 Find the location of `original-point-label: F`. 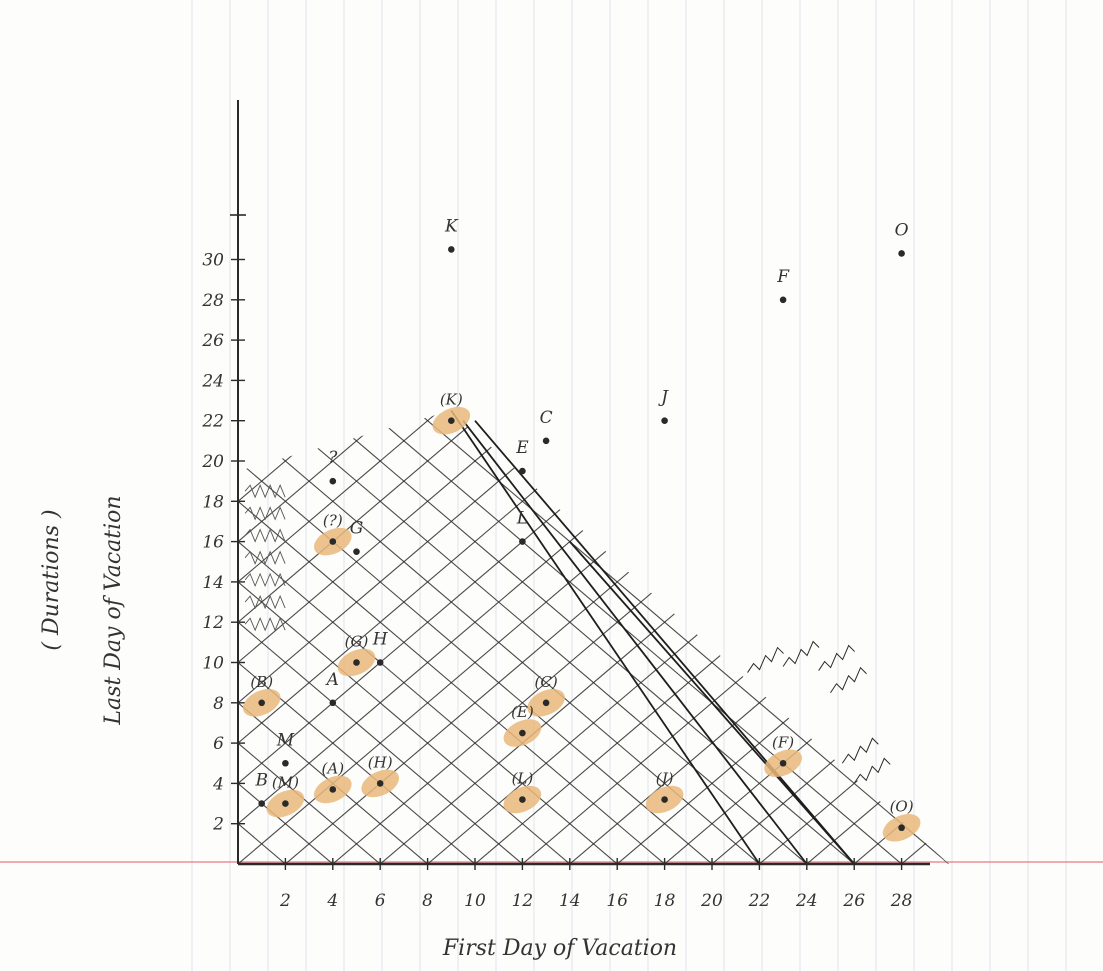

original-point-label: F is located at coordinates (783, 277).